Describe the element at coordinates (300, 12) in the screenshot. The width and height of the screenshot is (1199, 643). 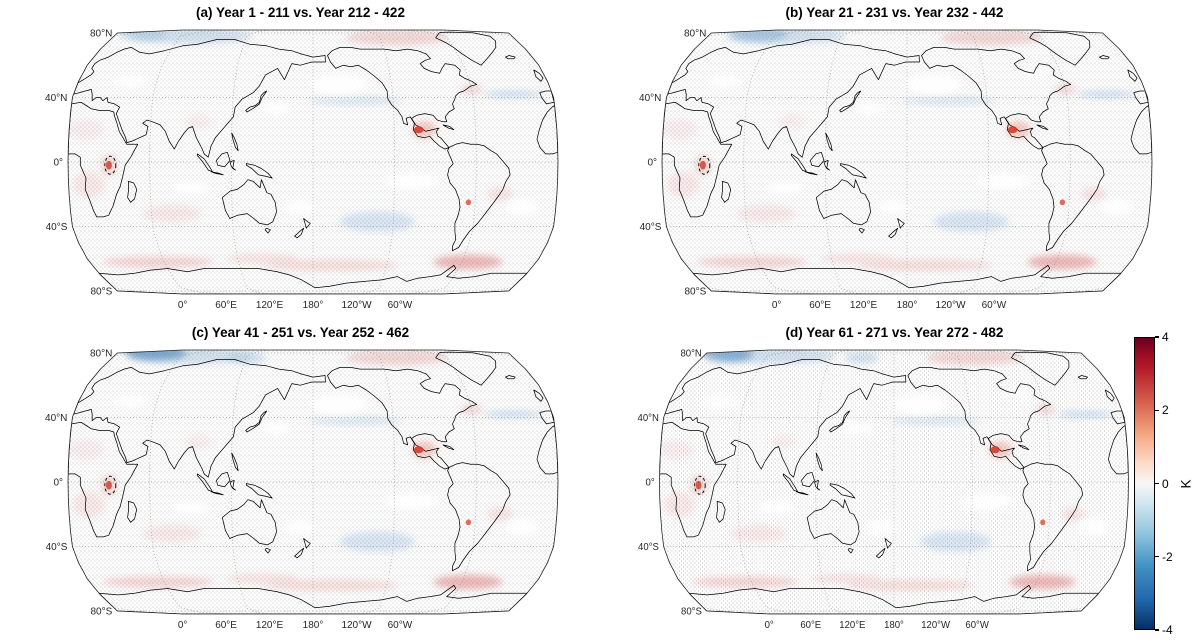
I see `panel-a-title: (a) Year 1 - 211 vs. Year 212 - 422` at that location.